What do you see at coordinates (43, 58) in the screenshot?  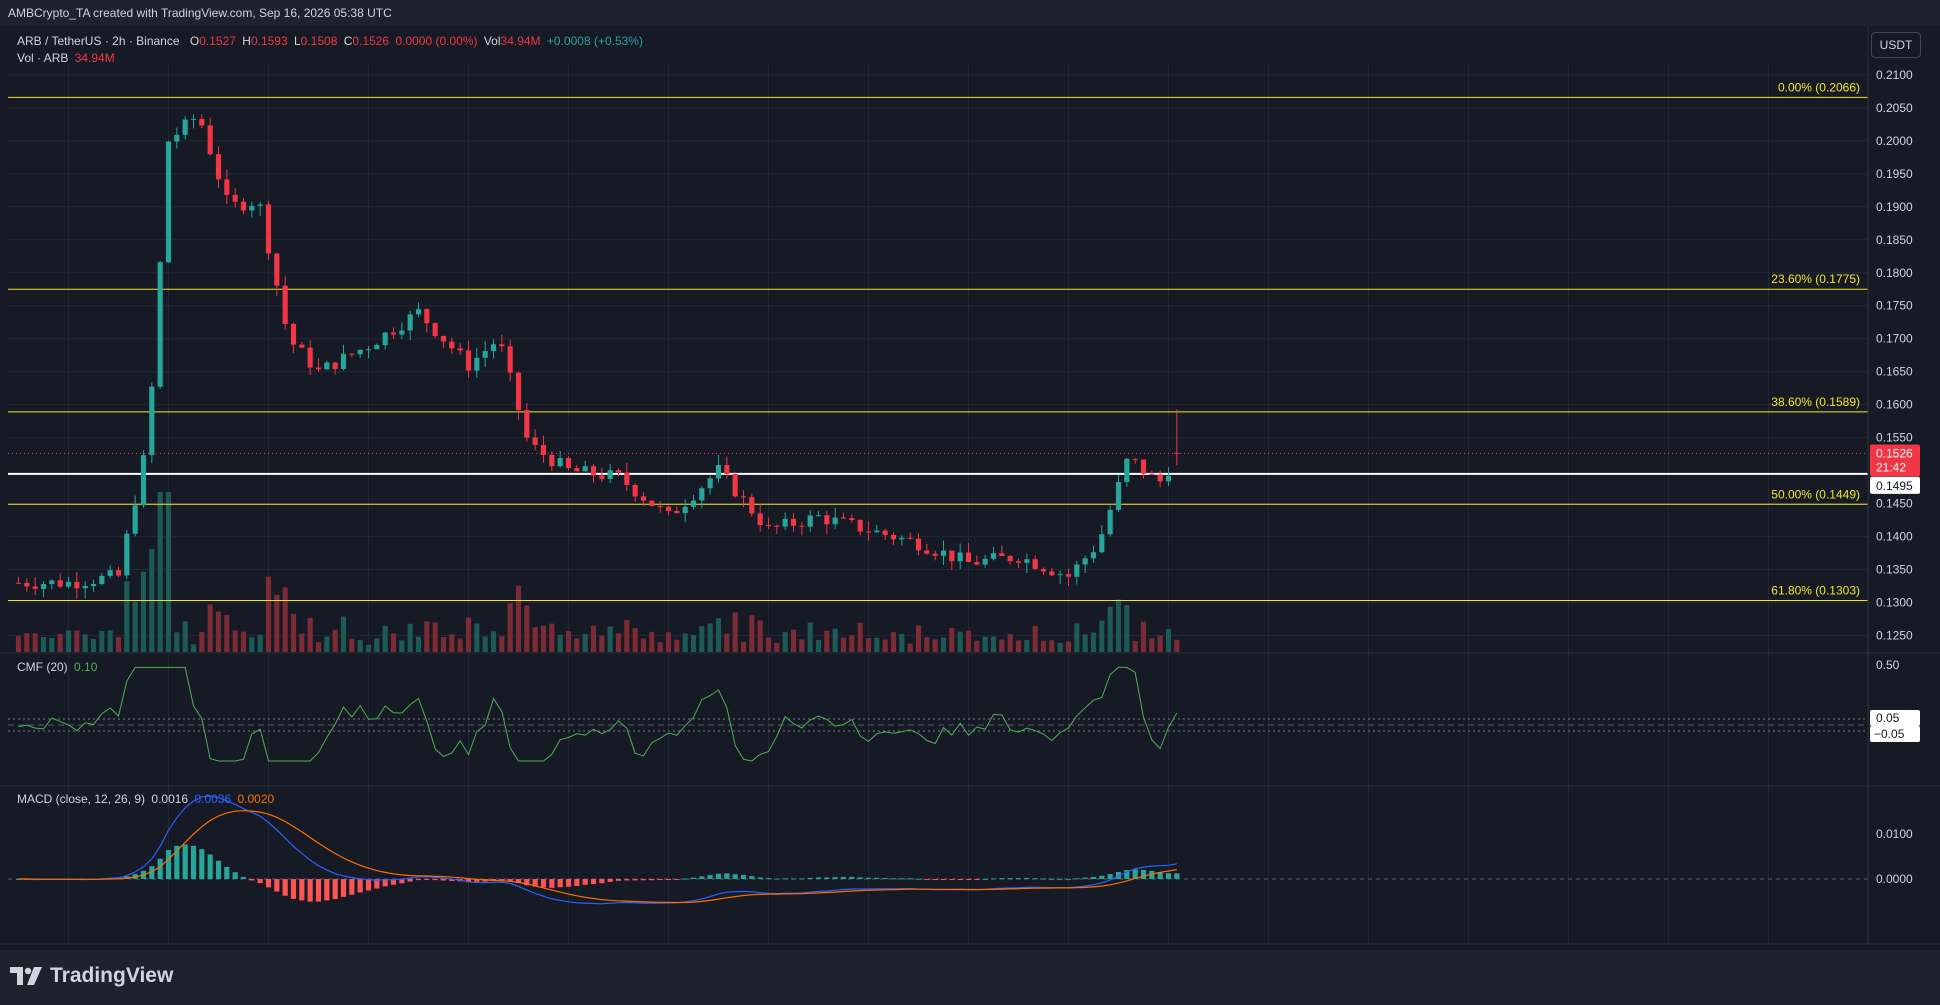 I see `volume-legend-label: Vol · ARB` at bounding box center [43, 58].